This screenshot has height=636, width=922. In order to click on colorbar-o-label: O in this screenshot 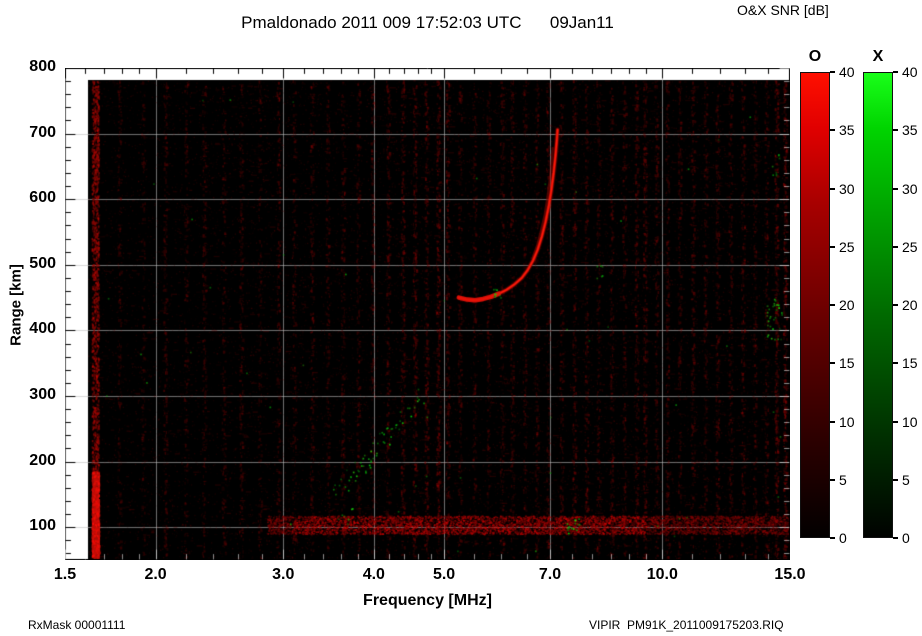, I will do `click(815, 56)`.